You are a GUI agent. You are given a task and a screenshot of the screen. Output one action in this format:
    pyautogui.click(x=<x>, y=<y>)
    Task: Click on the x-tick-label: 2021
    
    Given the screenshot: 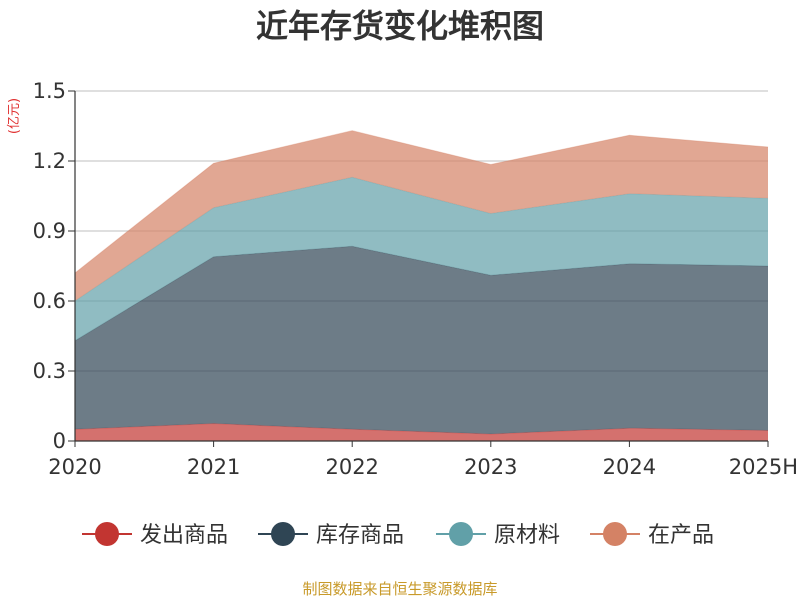 What is the action you would take?
    pyautogui.click(x=213, y=467)
    